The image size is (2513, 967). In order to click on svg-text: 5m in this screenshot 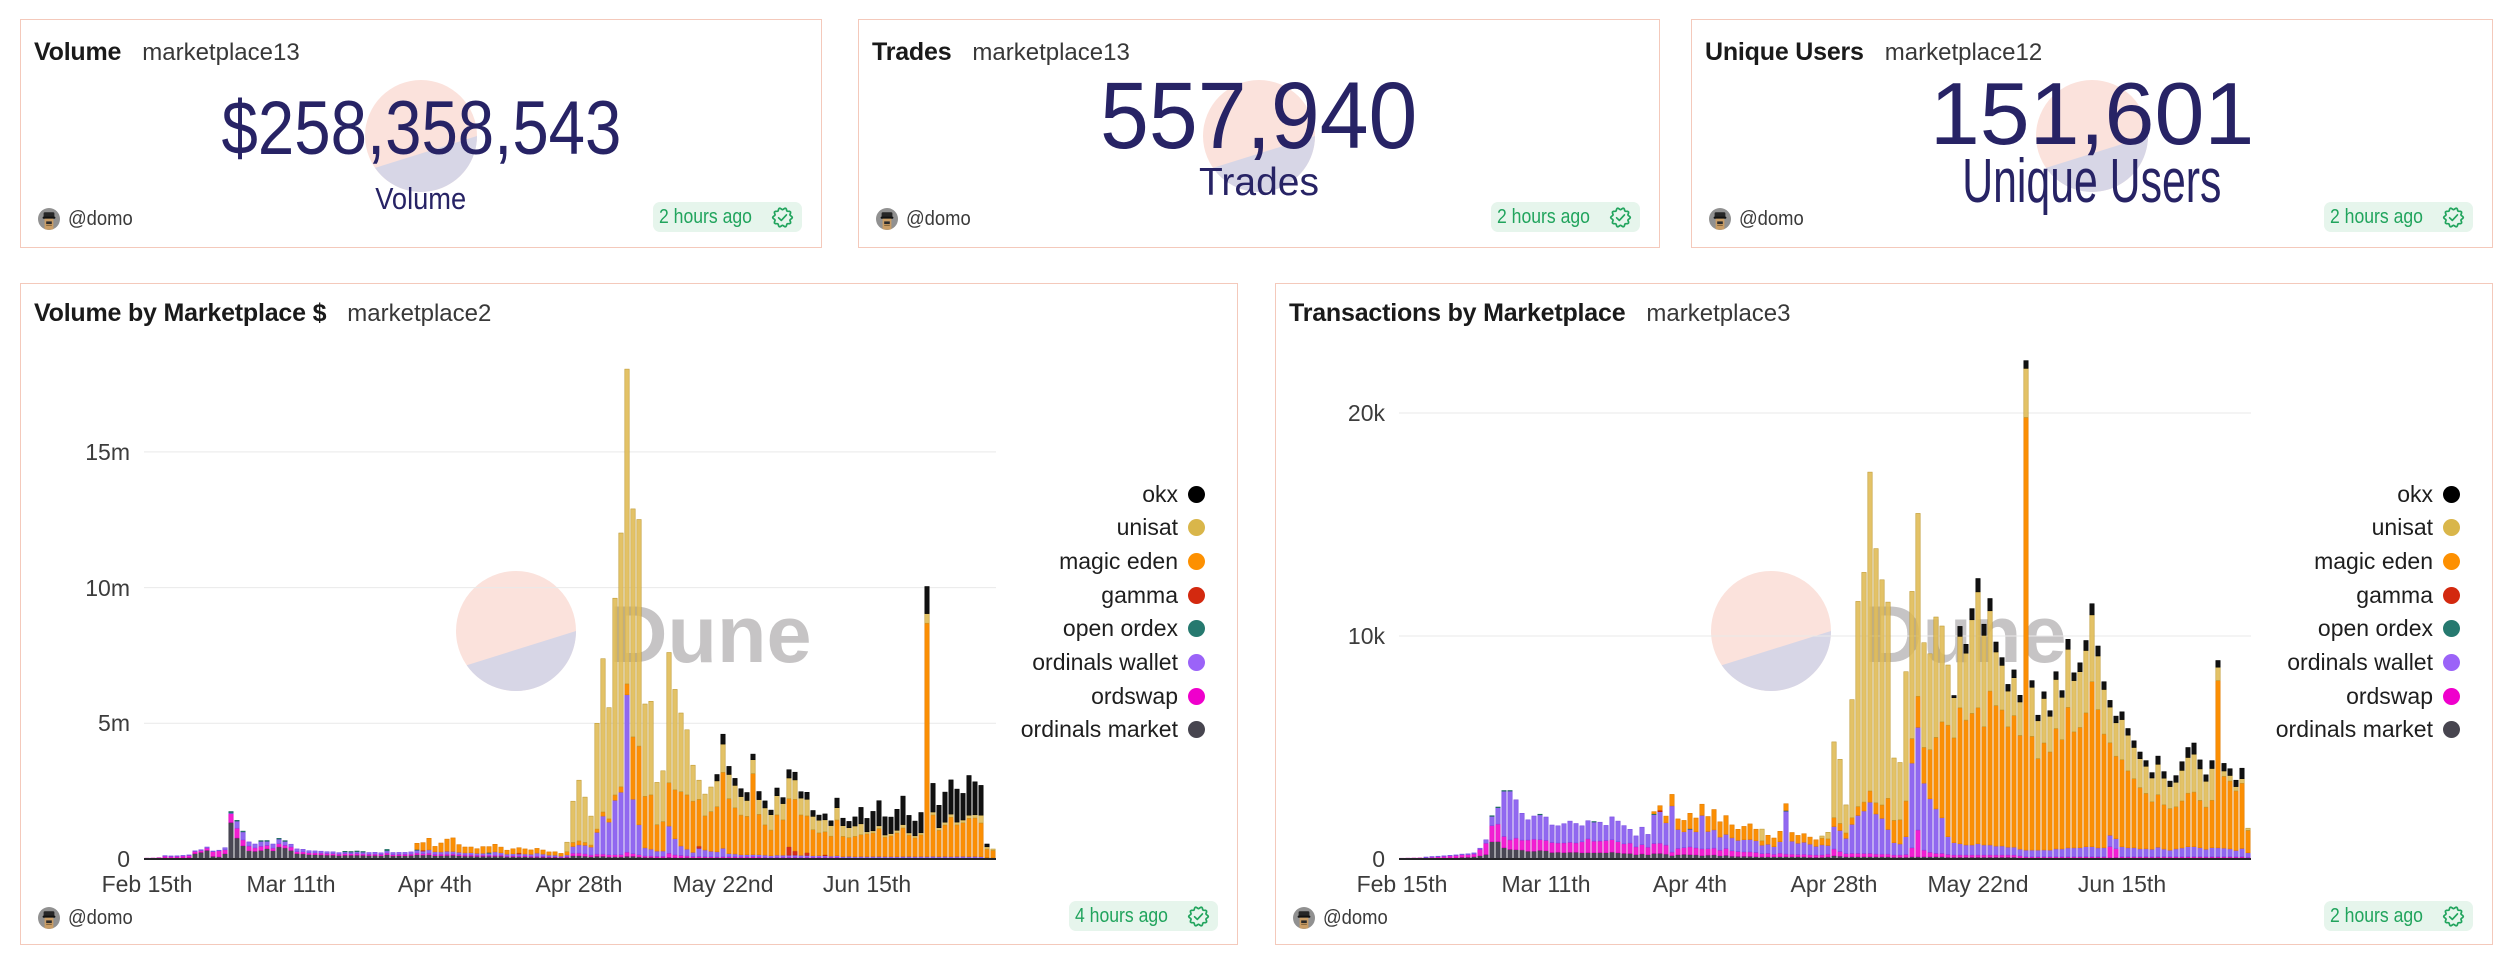, I will do `click(114, 723)`.